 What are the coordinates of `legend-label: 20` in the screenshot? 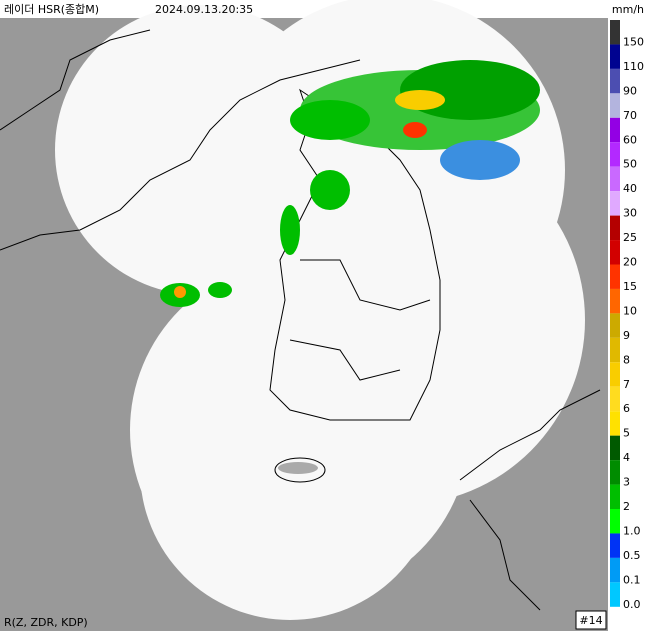 It's located at (630, 262).